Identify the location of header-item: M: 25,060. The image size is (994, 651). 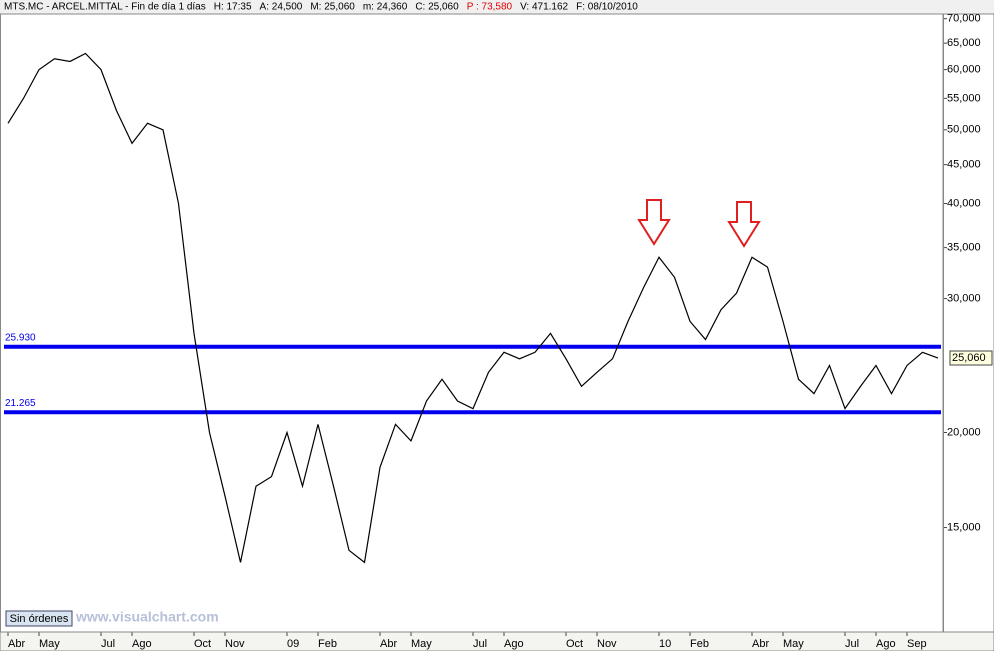
(332, 7).